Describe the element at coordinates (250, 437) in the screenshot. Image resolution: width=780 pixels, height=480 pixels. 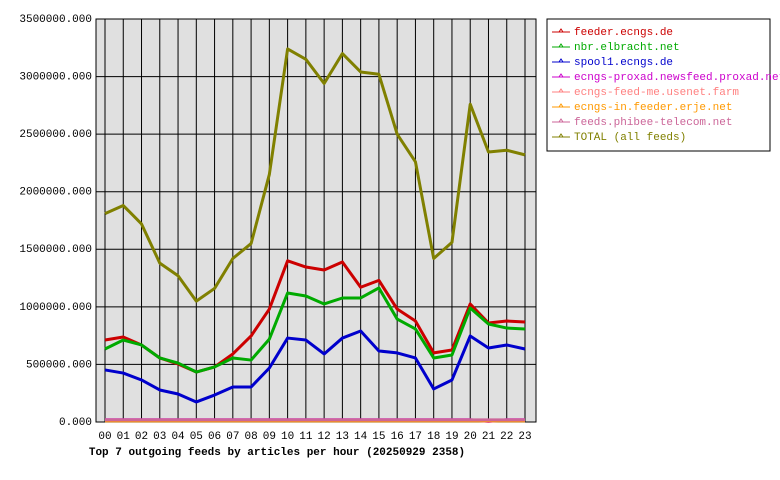
I see `x-tick-label: 08` at that location.